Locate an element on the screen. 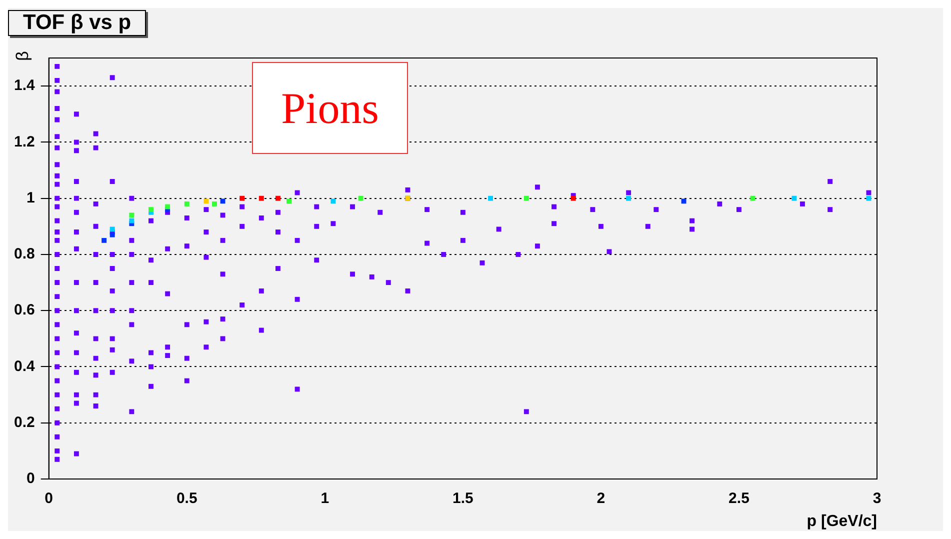 The width and height of the screenshot is (951, 539). chart-title: TOF β vs p is located at coordinates (77, 23).